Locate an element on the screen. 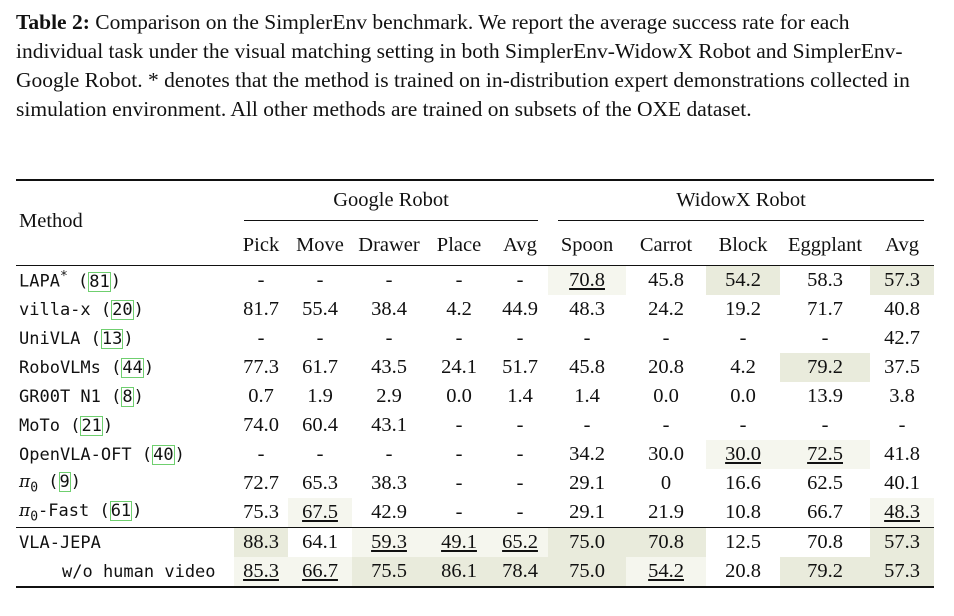  table-cell: 54.2 is located at coordinates (743, 280).